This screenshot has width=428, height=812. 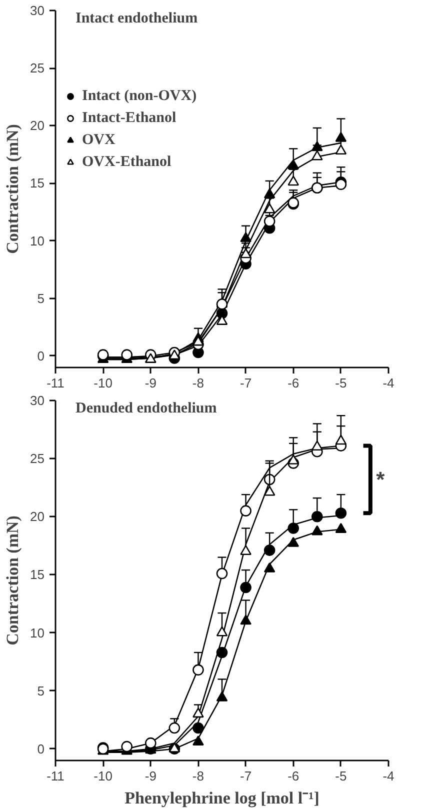 What do you see at coordinates (381, 479) in the screenshot?
I see `annotation: *` at bounding box center [381, 479].